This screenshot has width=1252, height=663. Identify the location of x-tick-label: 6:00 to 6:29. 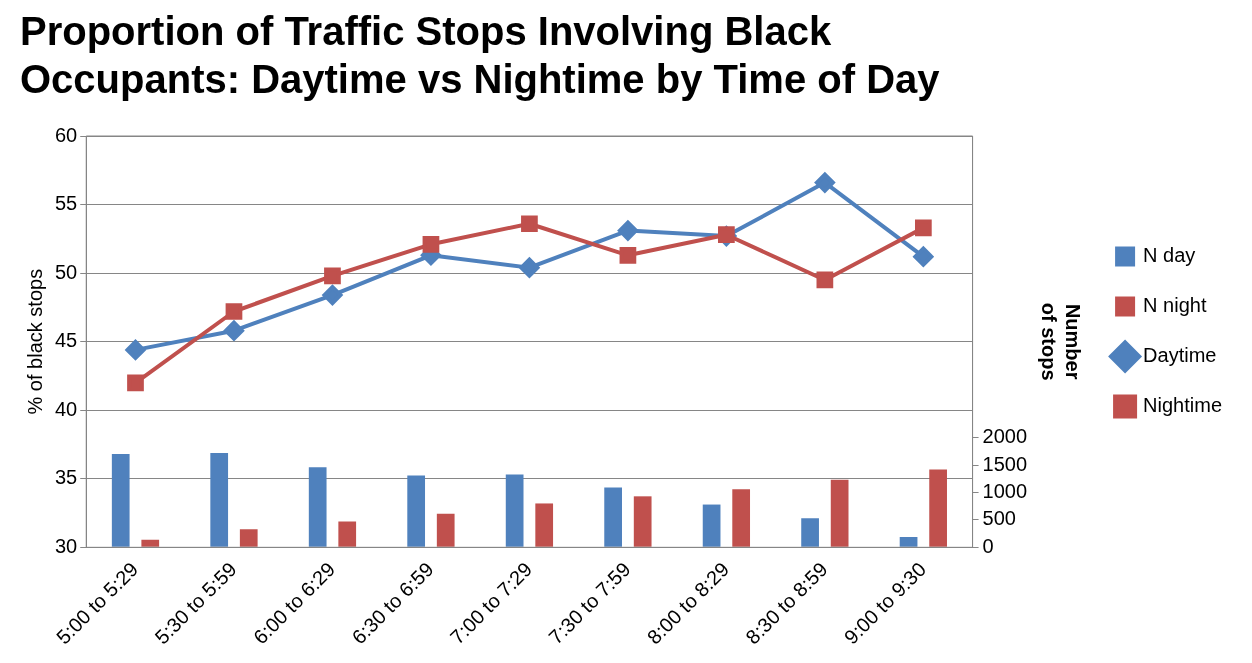
(294, 603).